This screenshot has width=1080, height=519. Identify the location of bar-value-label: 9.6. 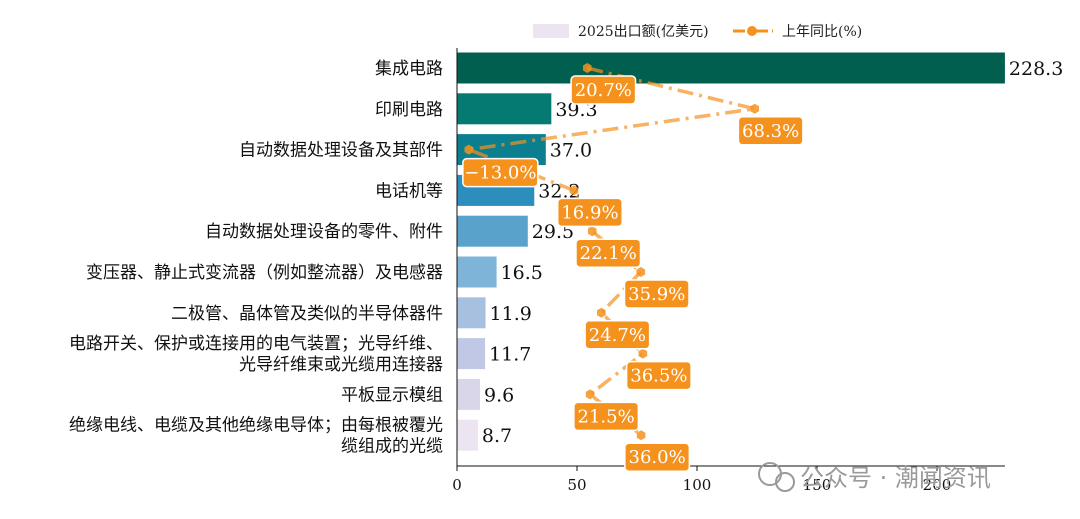
(499, 395).